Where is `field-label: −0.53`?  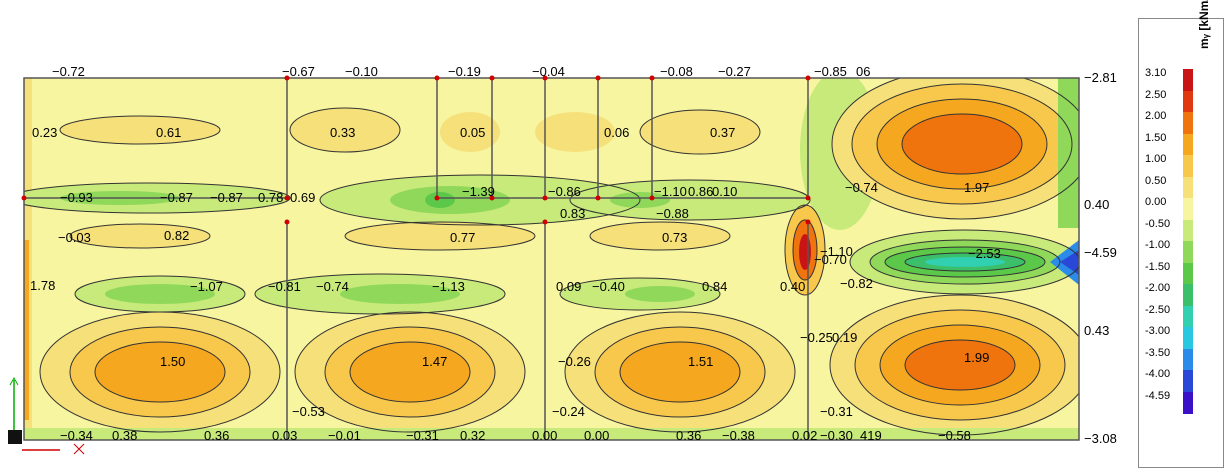
field-label: −0.53 is located at coordinates (308, 411).